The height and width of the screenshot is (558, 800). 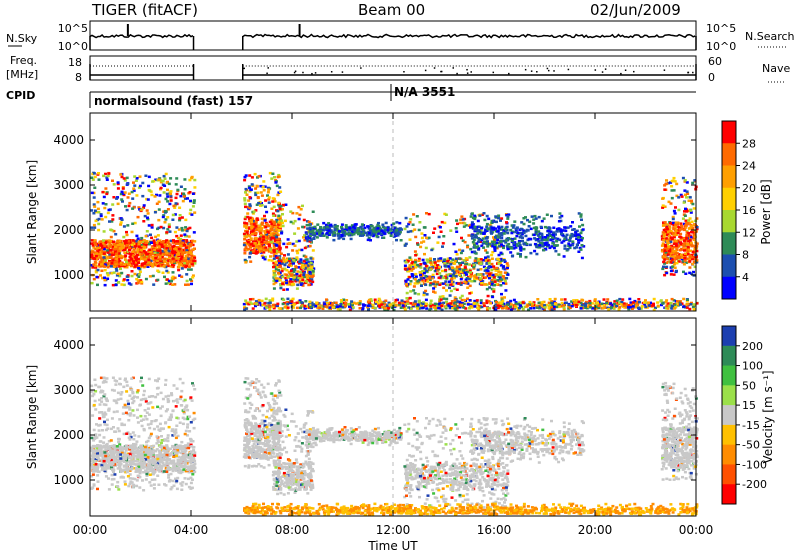 What do you see at coordinates (715, 61) in the screenshot?
I see `freq-rtick-top: 60` at bounding box center [715, 61].